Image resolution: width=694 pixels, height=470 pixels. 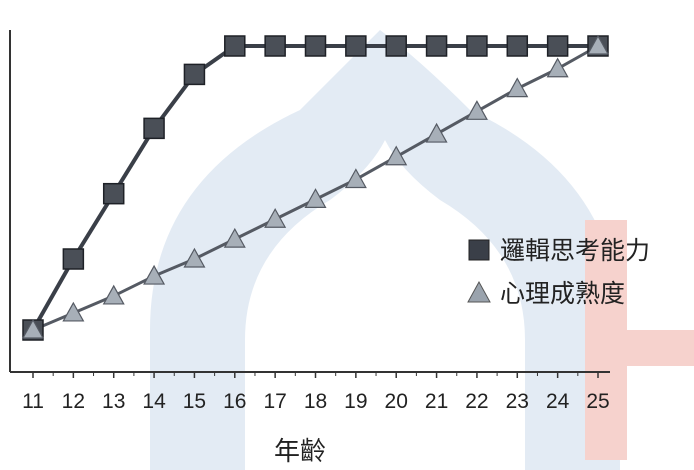 What do you see at coordinates (517, 401) in the screenshot?
I see `x-tick-label-23: 23` at bounding box center [517, 401].